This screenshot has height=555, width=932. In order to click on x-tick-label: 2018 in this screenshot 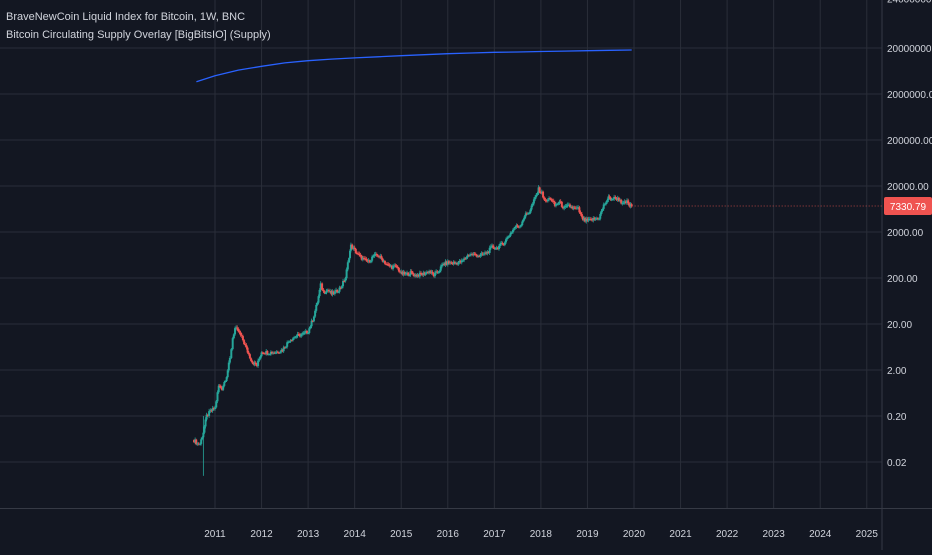, I will do `click(541, 534)`.